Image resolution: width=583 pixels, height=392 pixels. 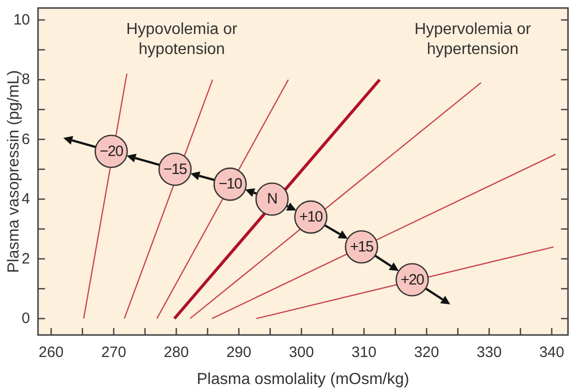 I want to click on x-tick-label: 280, so click(x=176, y=352).